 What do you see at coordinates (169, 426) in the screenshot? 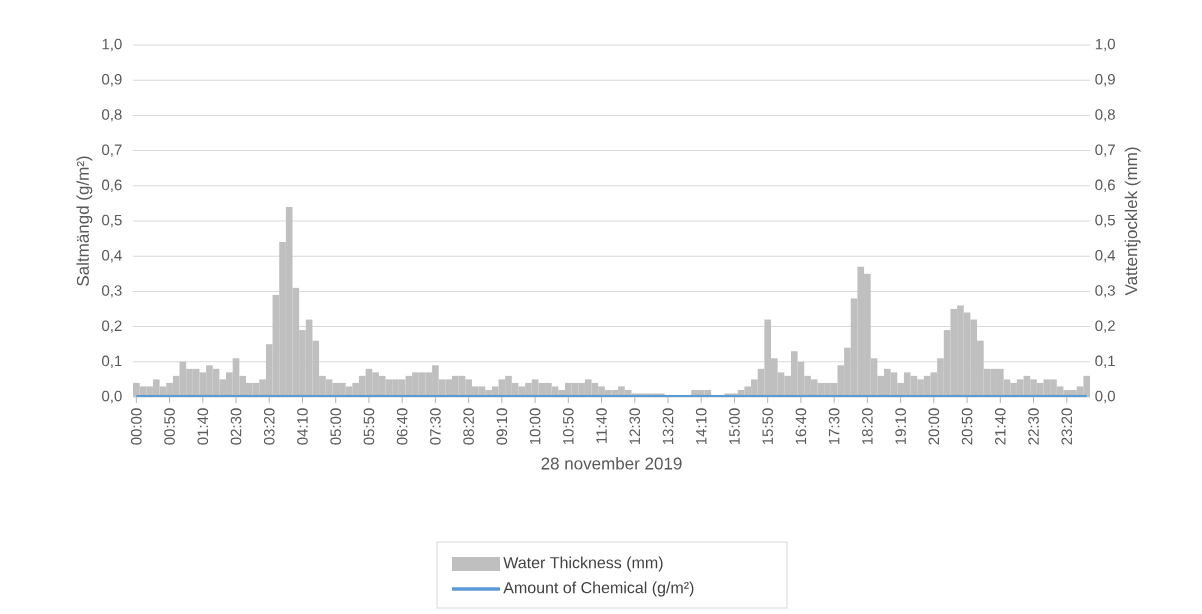
I see `x-tick-label: 00:50` at bounding box center [169, 426].